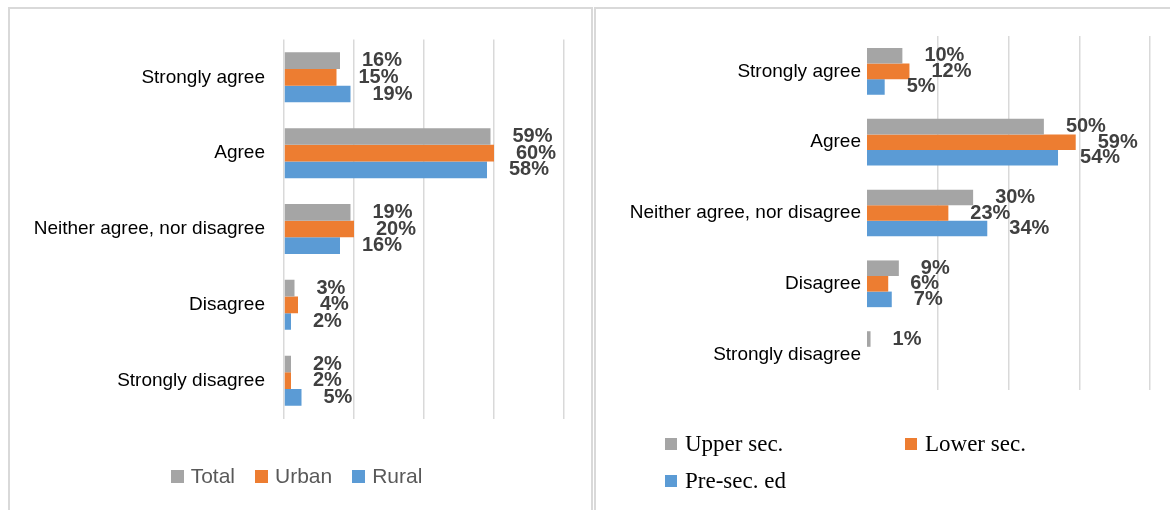 The image size is (1170, 510). I want to click on legend-label: Upper sec., so click(734, 444).